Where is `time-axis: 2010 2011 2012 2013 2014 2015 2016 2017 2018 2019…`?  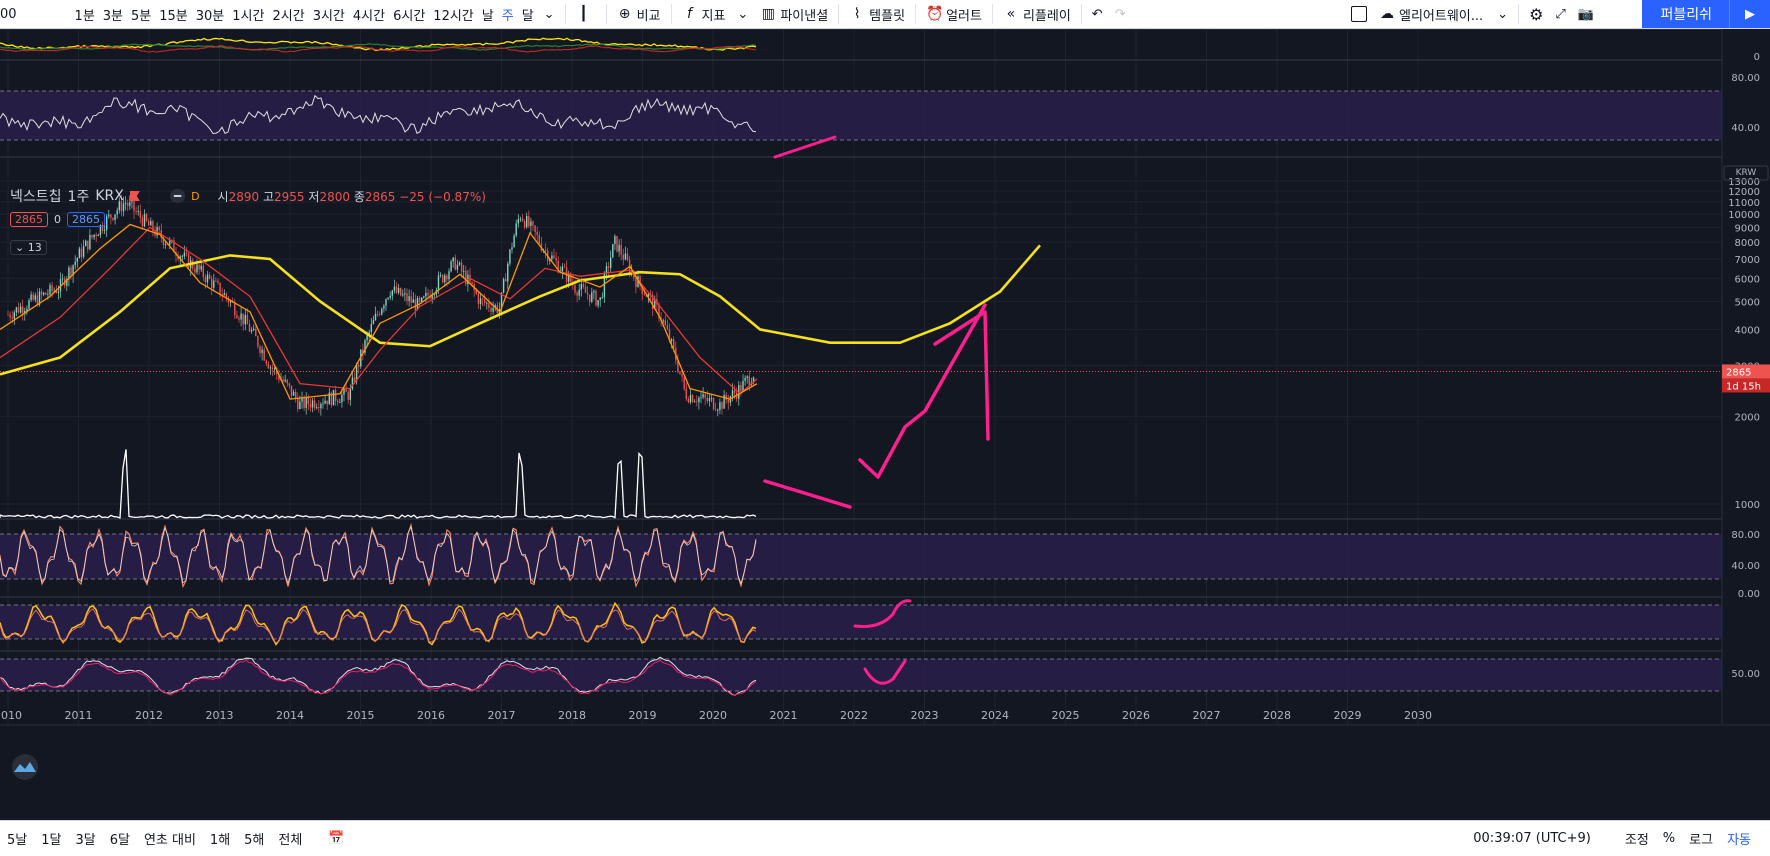 time-axis: 2010 2011 2012 2013 2014 2015 2016 2017 2018 2019… is located at coordinates (885, 717).